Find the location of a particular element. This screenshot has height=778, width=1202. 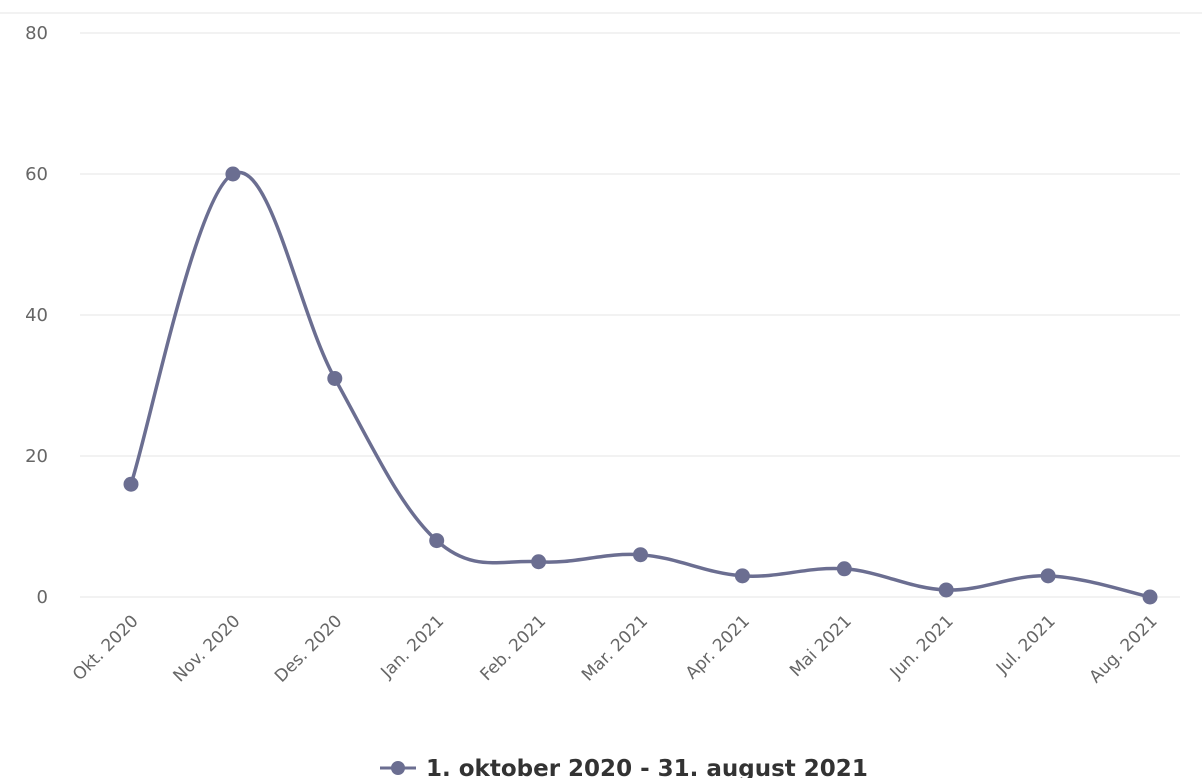

data-point-aug-2021 is located at coordinates (1150, 597).